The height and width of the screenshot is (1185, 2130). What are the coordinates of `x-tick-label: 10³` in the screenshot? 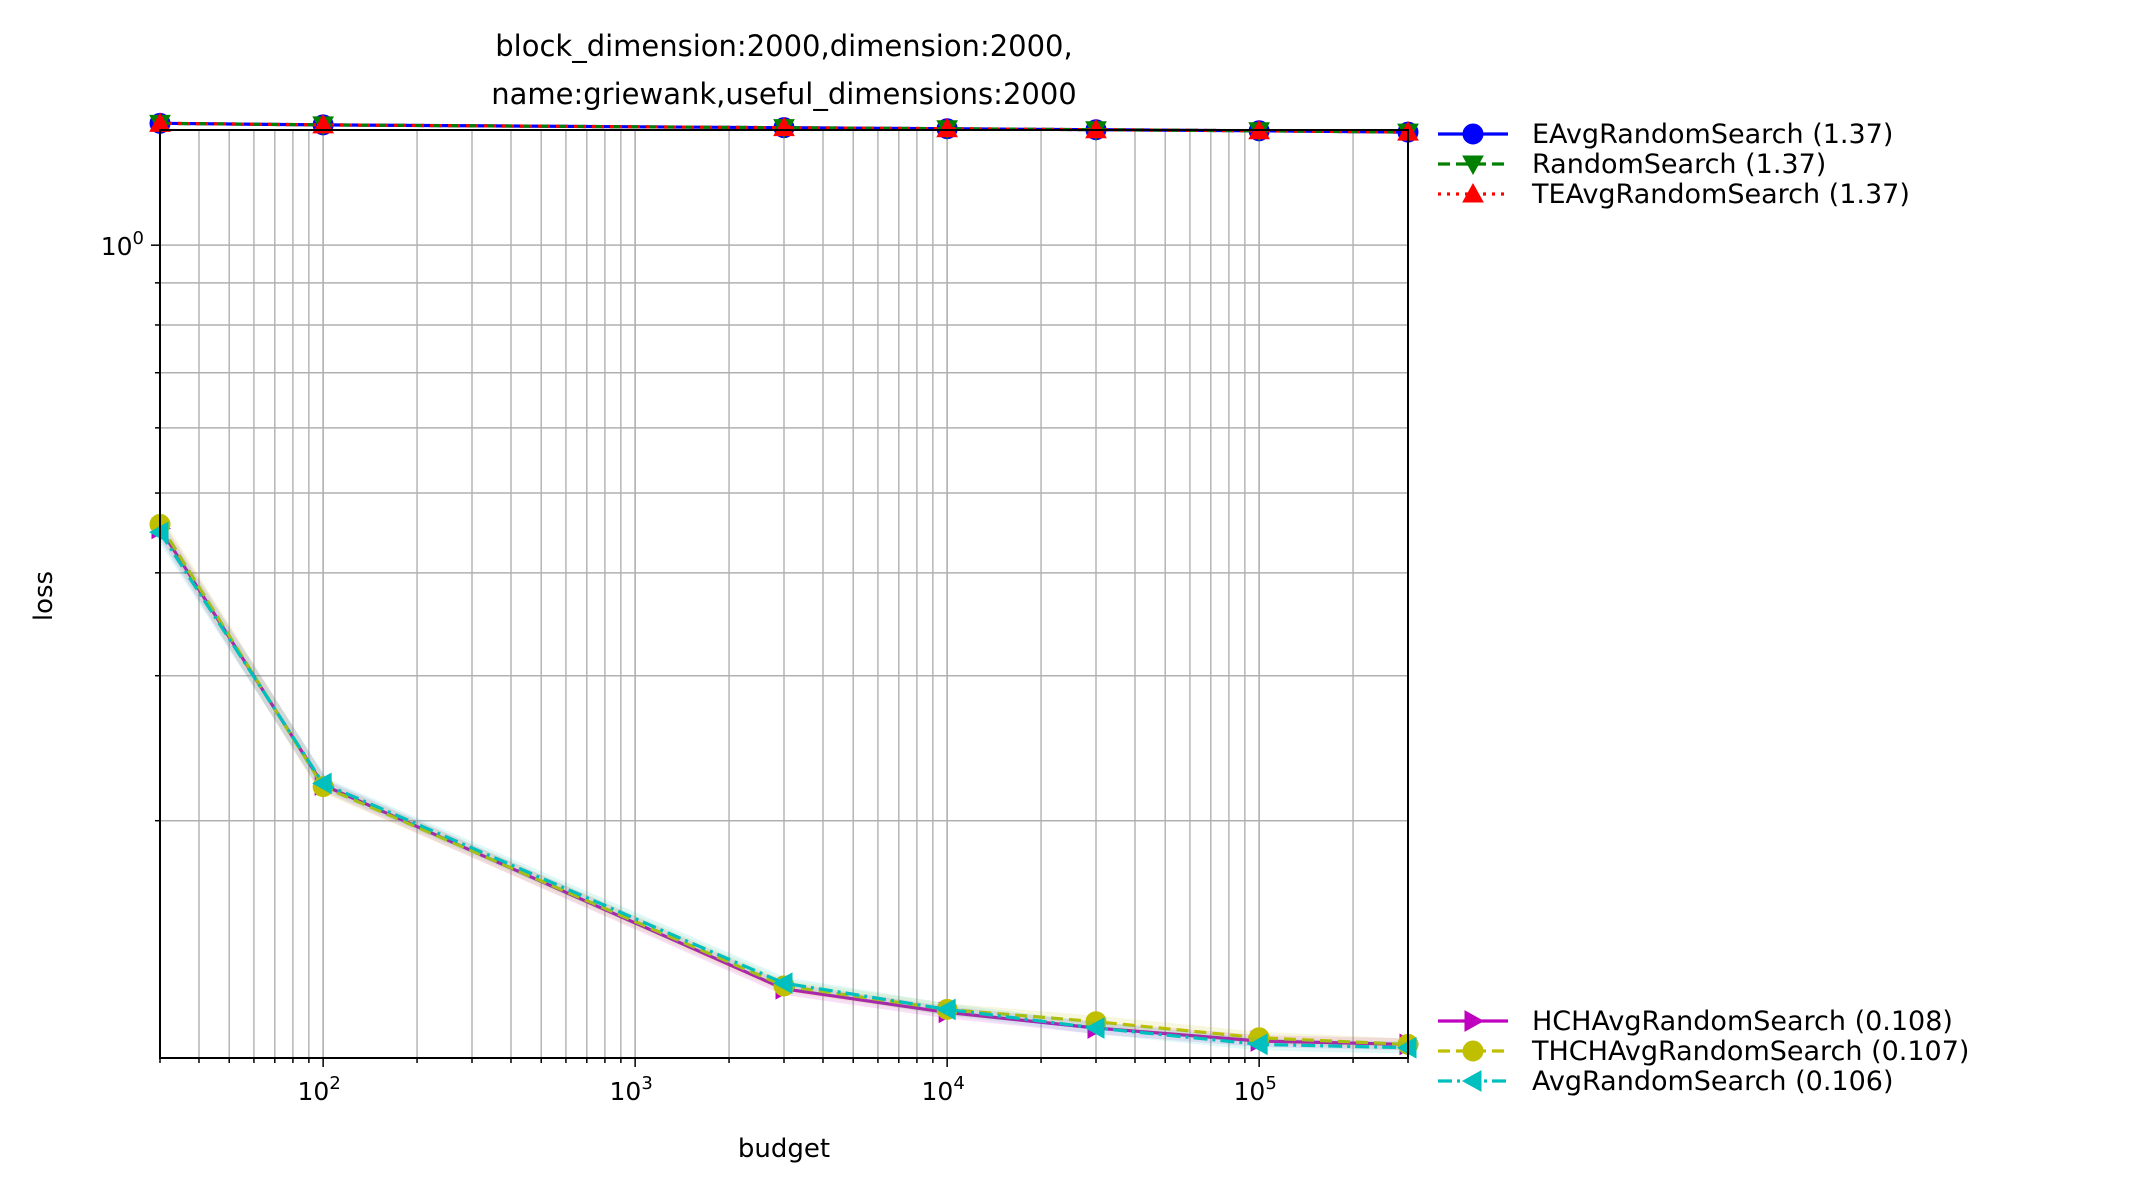 It's located at (631, 1089).